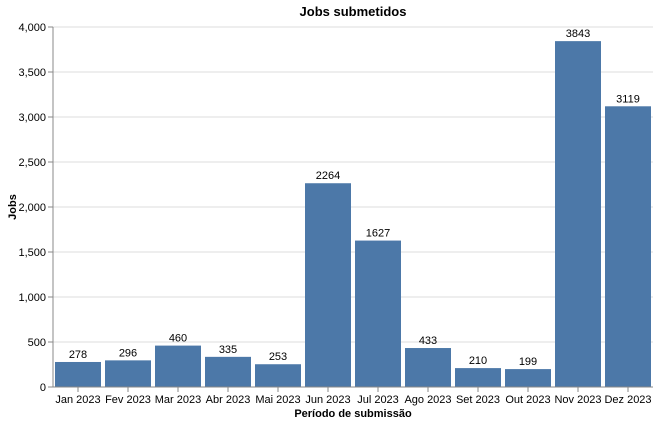 This screenshot has height=429, width=658. Describe the element at coordinates (78, 355) in the screenshot. I see `data-label: 278` at that location.